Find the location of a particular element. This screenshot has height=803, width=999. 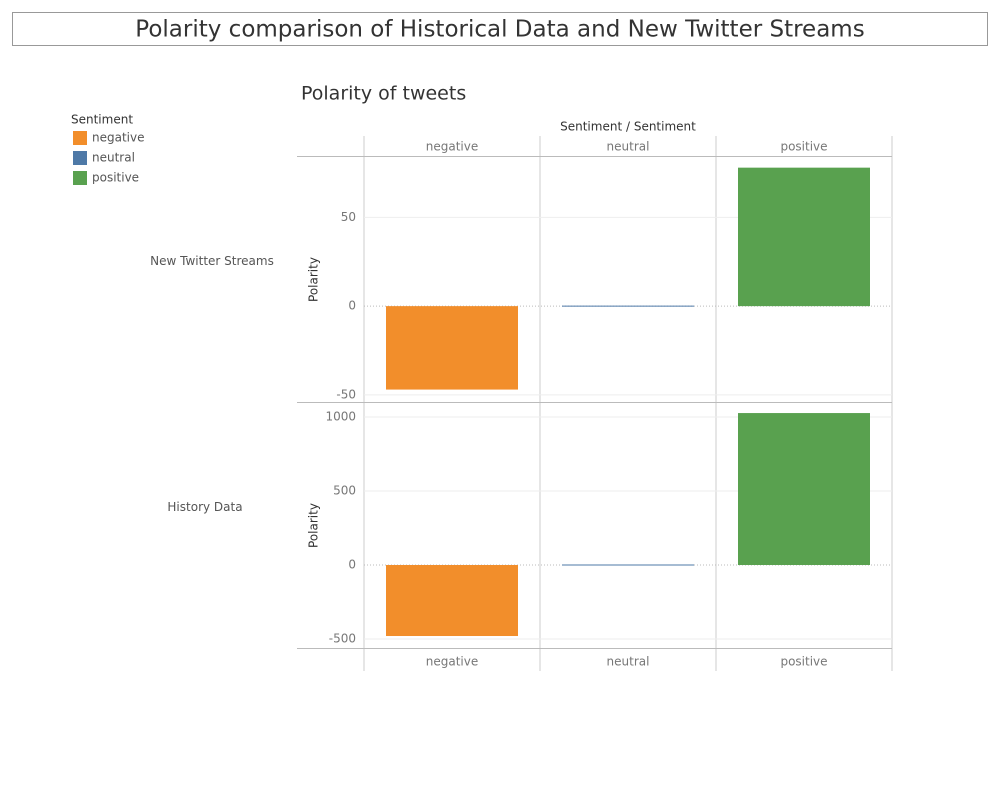

legend-label: negative is located at coordinates (118, 138).